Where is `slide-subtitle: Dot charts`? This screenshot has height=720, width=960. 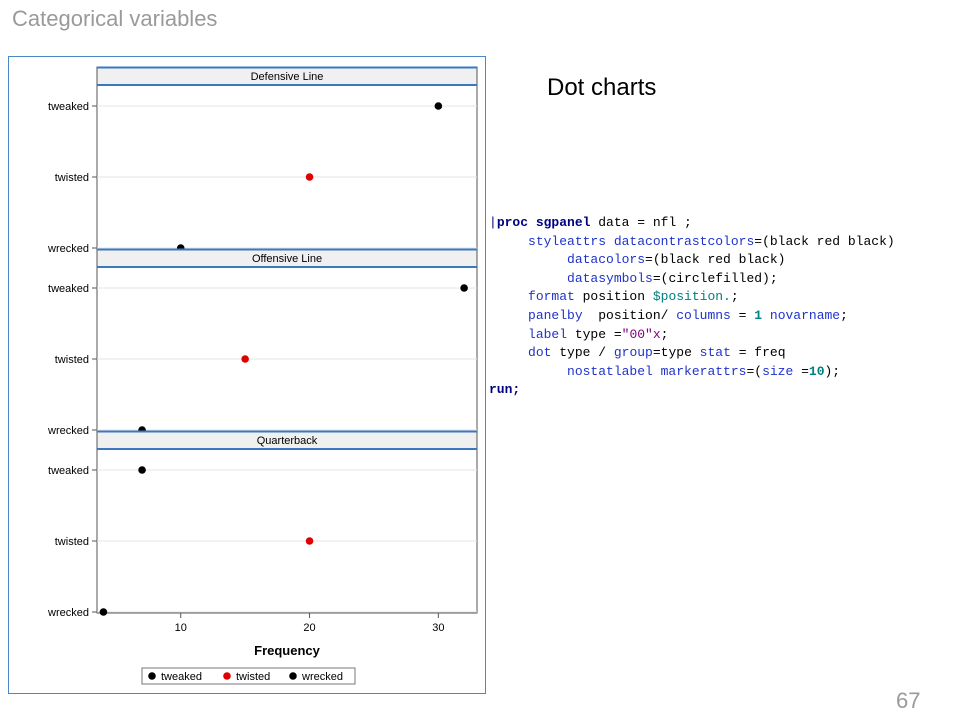 slide-subtitle: Dot charts is located at coordinates (602, 87).